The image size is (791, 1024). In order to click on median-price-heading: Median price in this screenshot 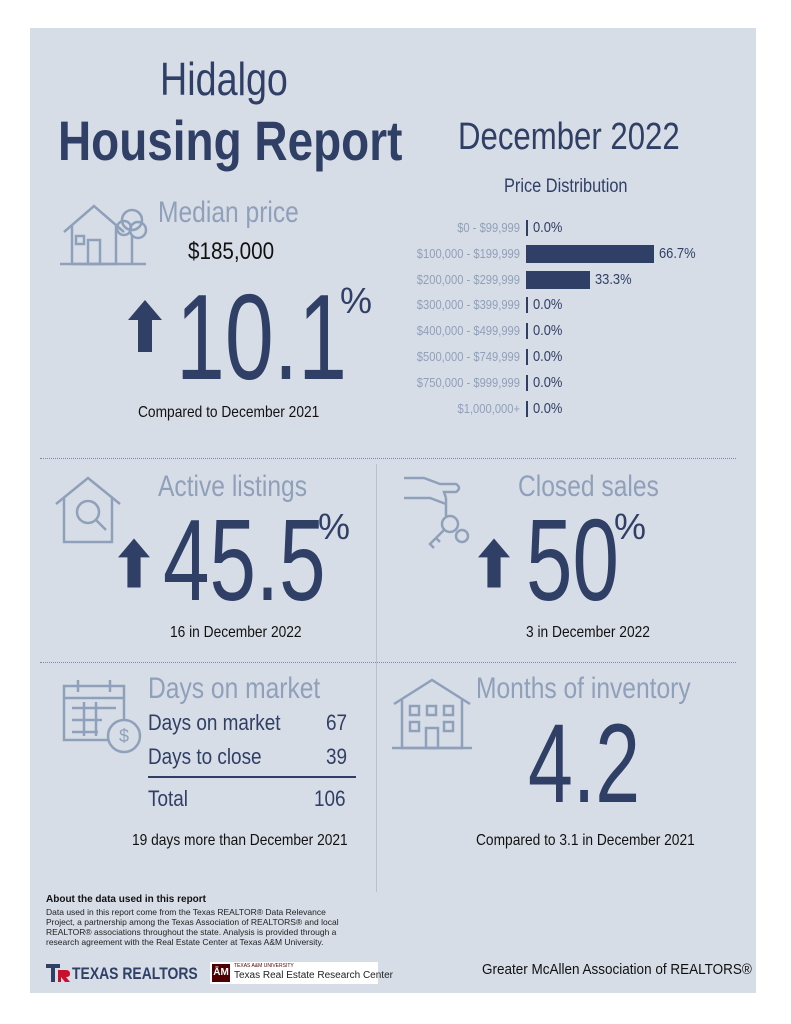, I will do `click(228, 212)`.